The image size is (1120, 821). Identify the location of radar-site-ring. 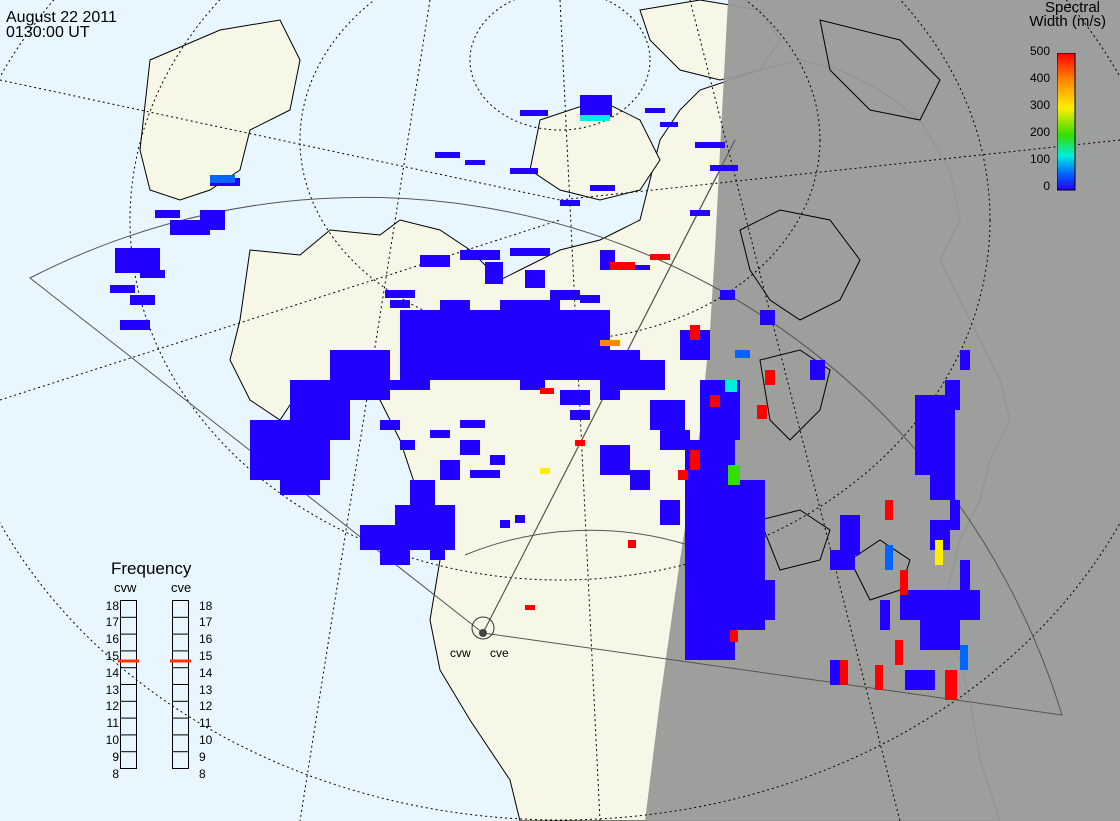
(483, 628).